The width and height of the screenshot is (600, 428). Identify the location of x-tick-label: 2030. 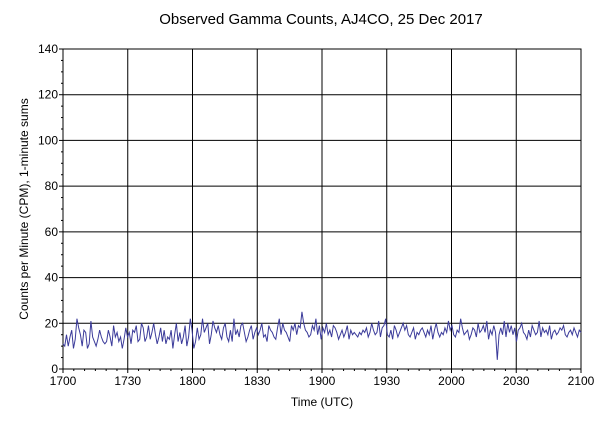
(516, 381).